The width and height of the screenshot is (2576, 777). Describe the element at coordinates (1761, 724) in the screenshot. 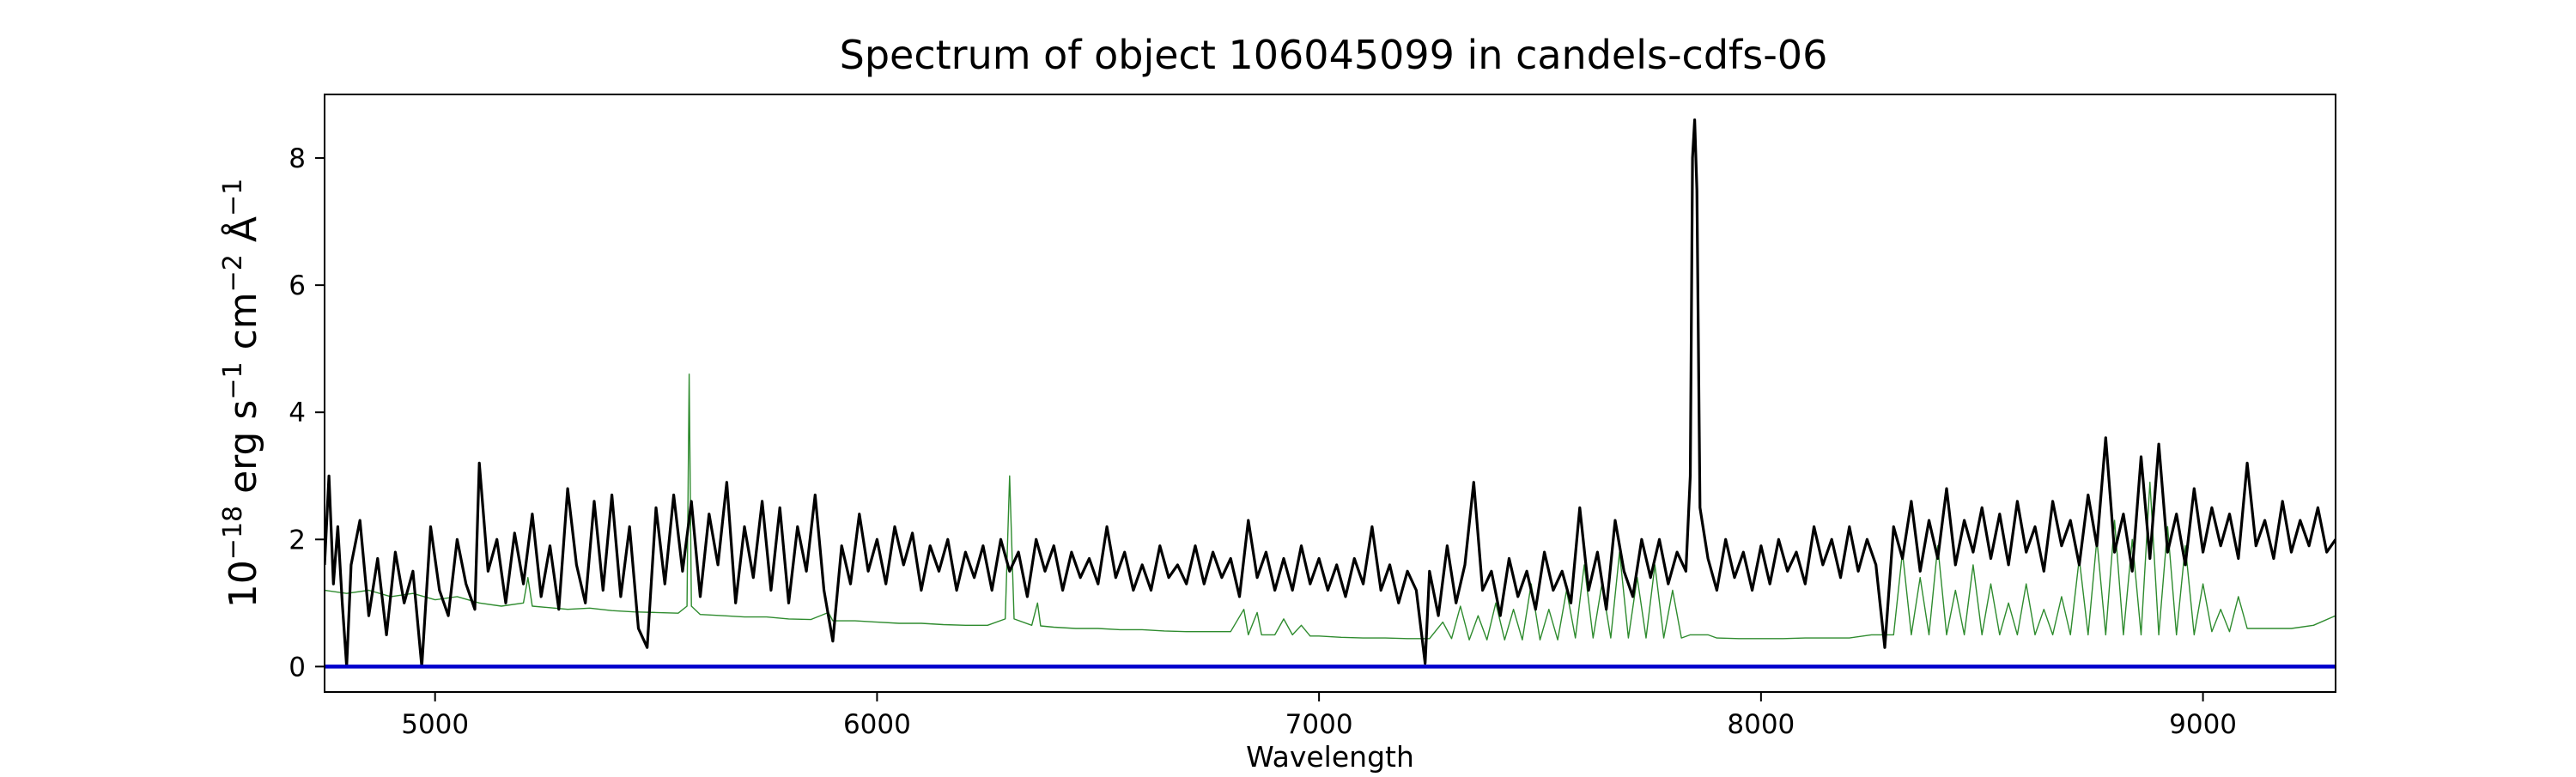

I see `x-tick-label: 8000` at that location.